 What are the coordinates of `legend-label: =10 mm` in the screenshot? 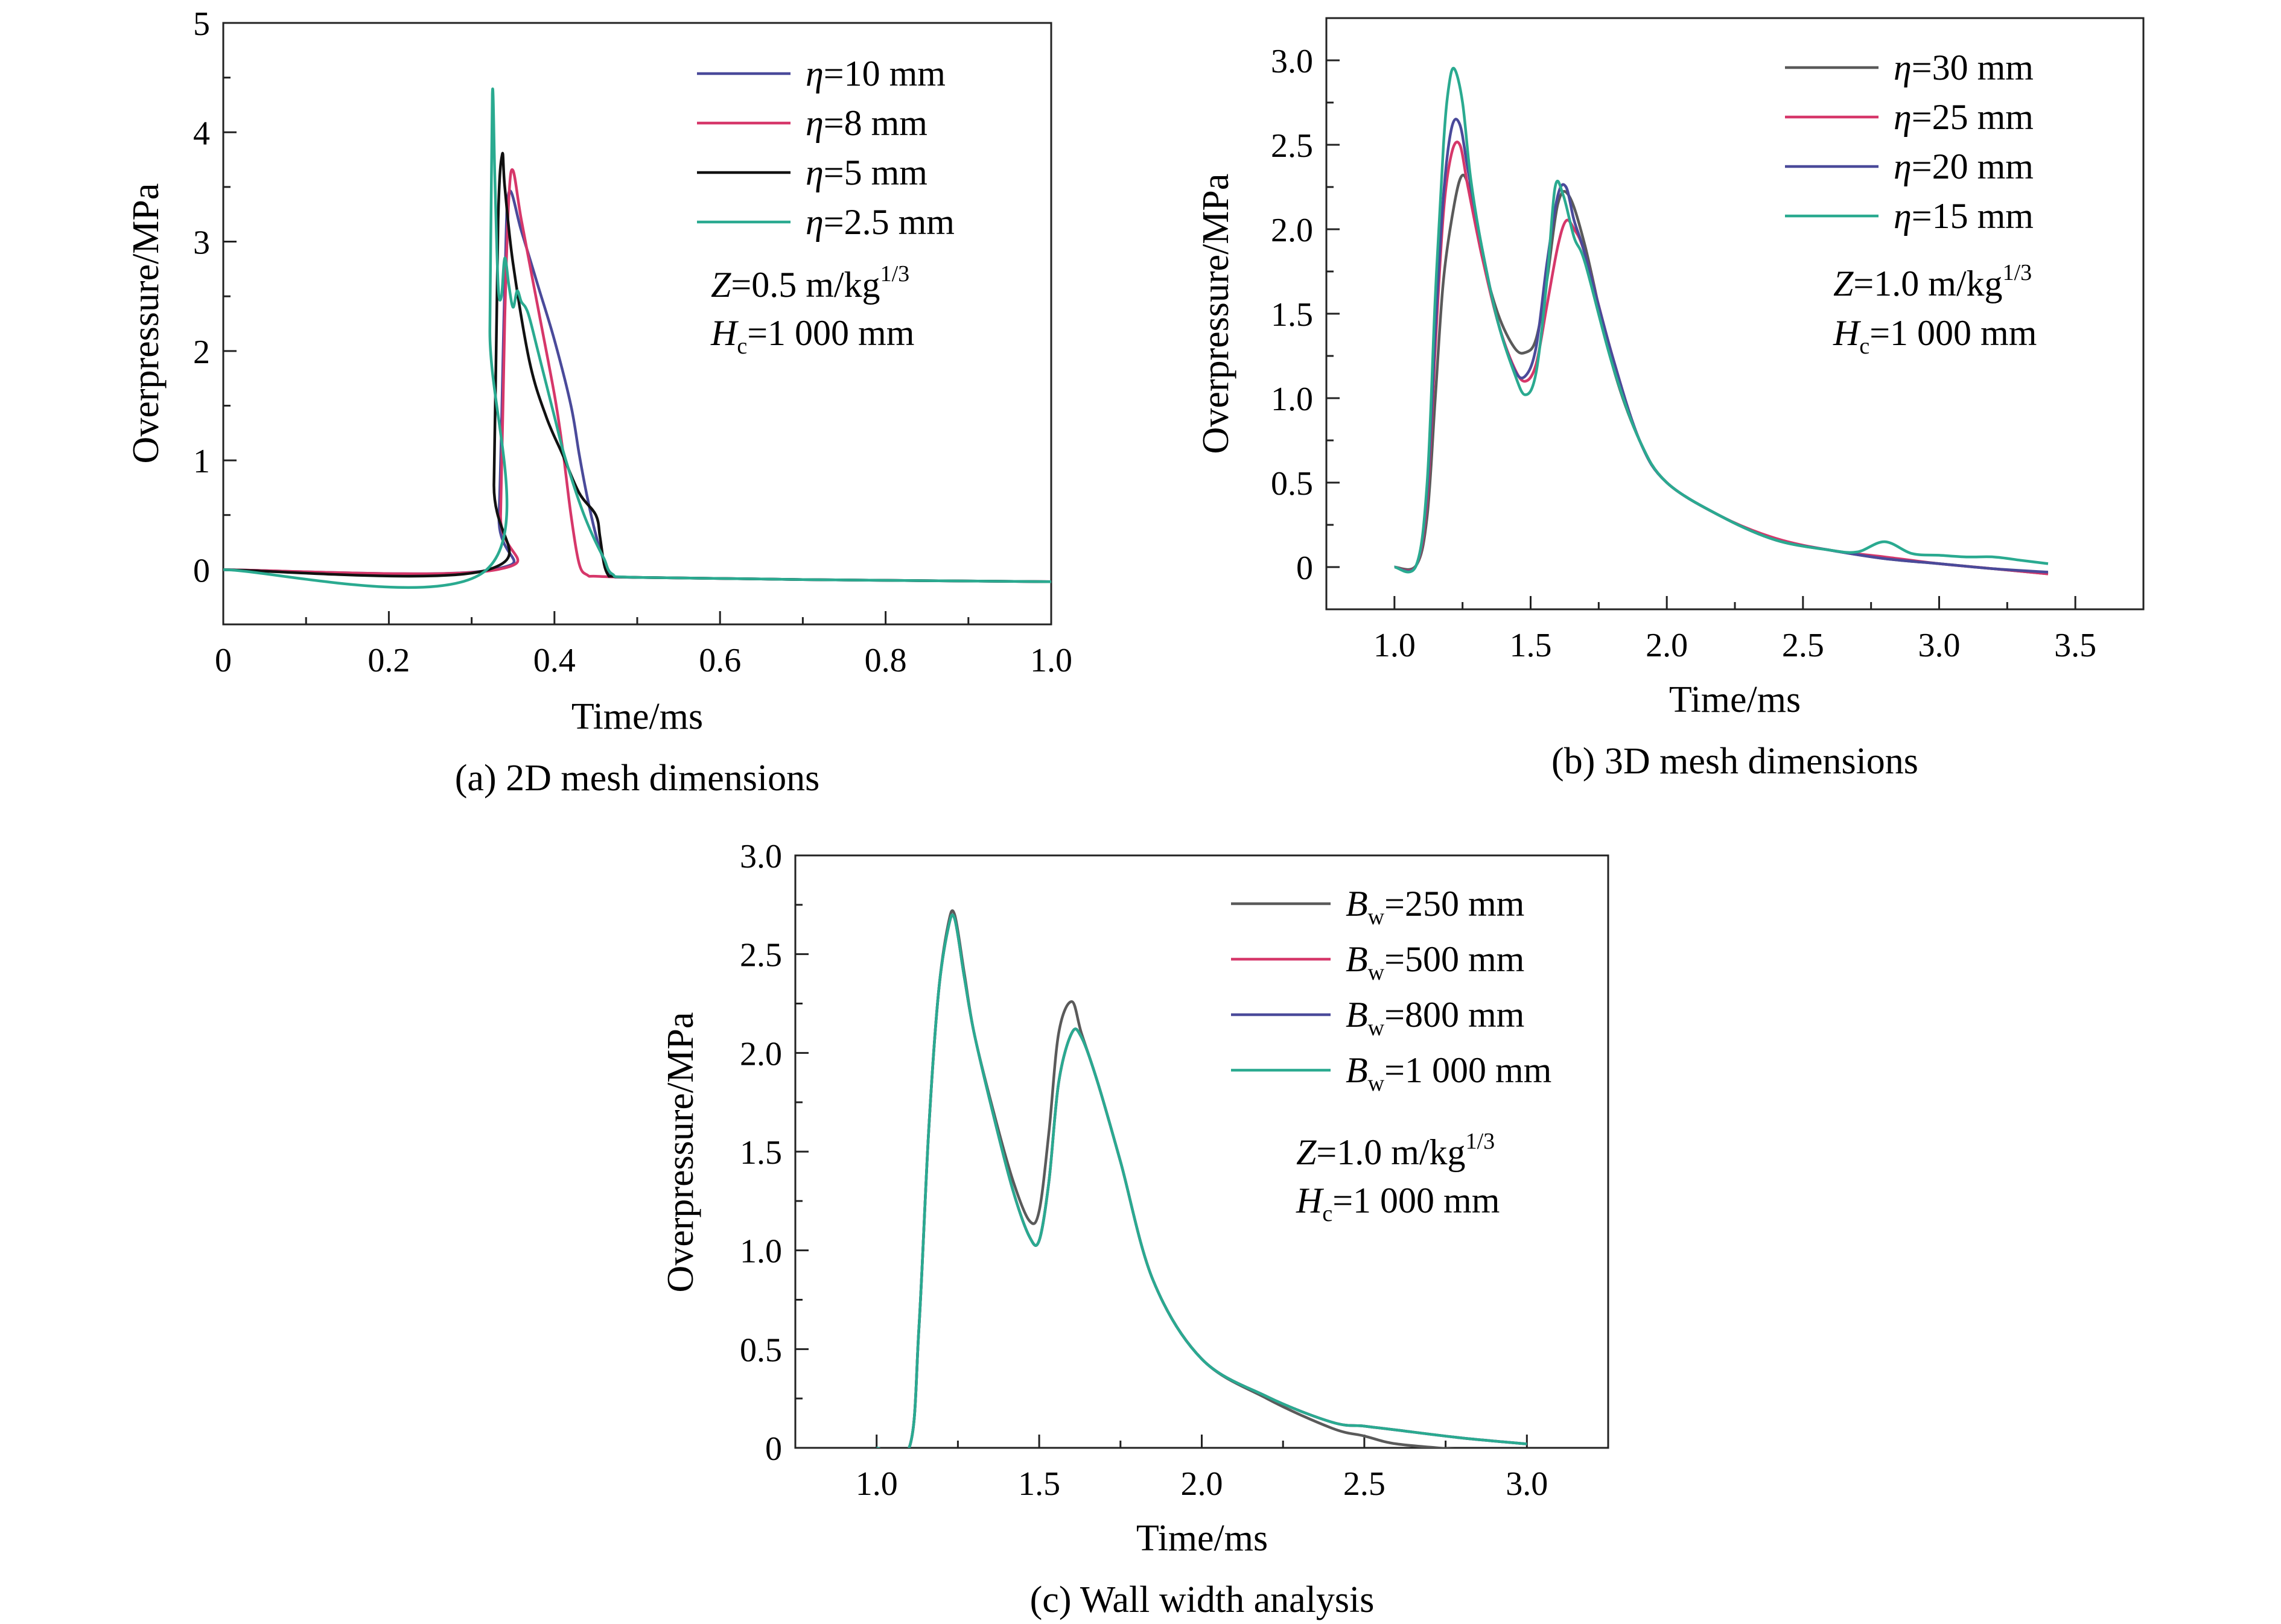 It's located at (885, 74).